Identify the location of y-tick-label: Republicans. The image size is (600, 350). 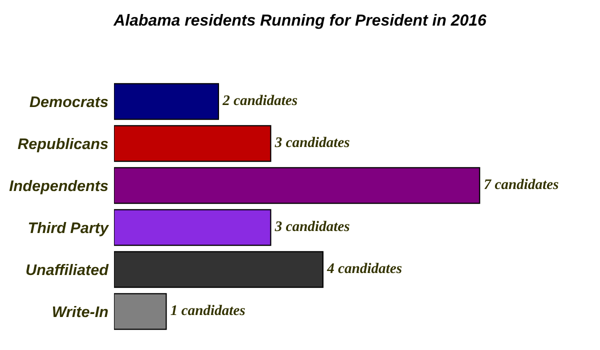
(63, 145).